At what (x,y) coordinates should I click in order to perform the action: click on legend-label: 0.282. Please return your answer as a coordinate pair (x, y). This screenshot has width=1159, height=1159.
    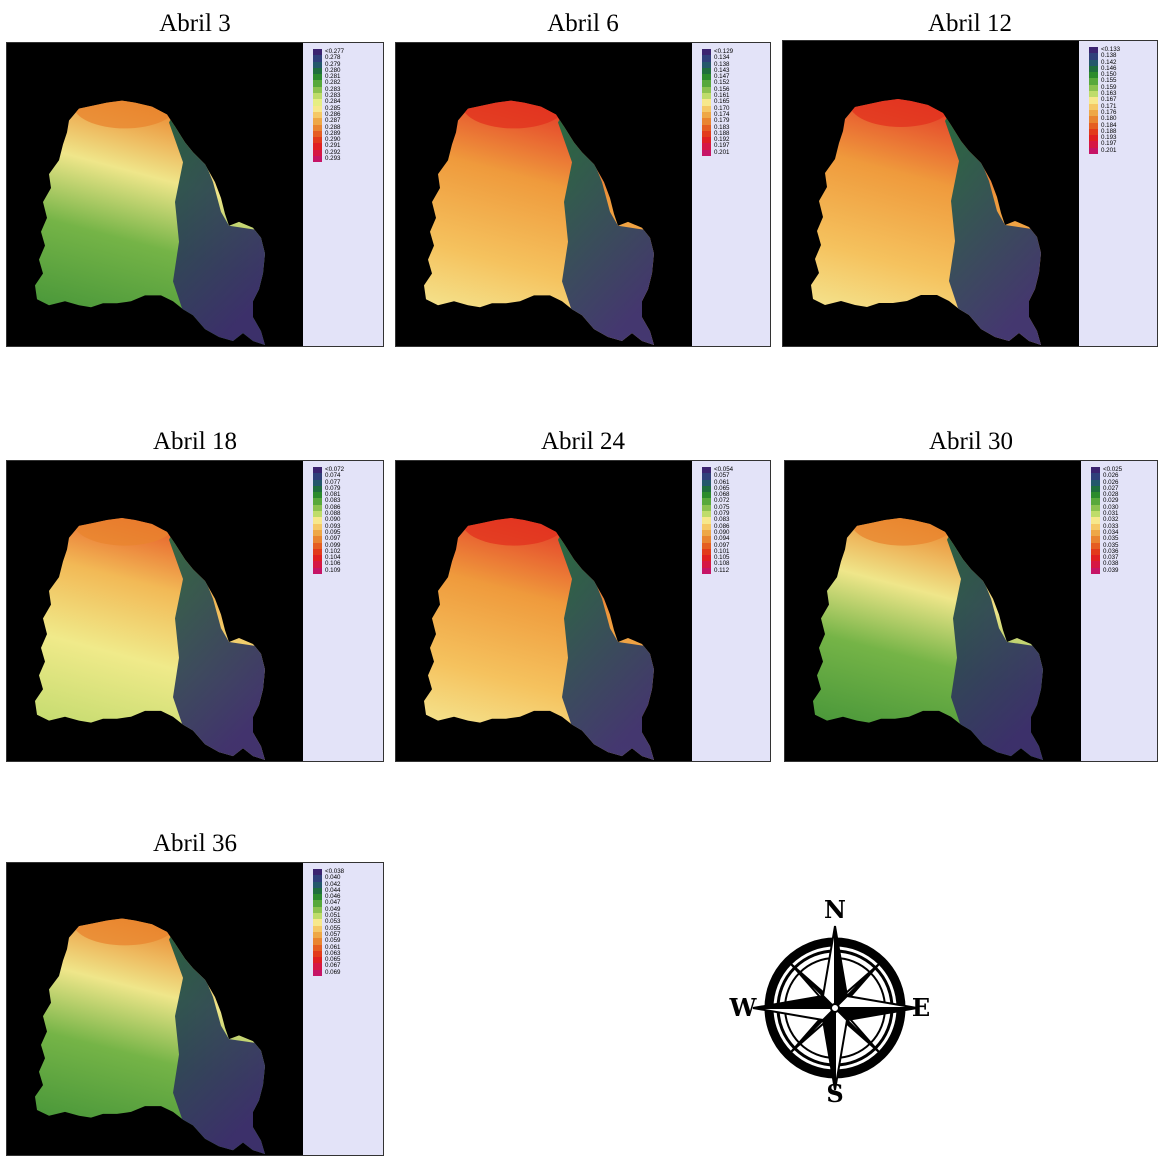
    Looking at the image, I should click on (333, 83).